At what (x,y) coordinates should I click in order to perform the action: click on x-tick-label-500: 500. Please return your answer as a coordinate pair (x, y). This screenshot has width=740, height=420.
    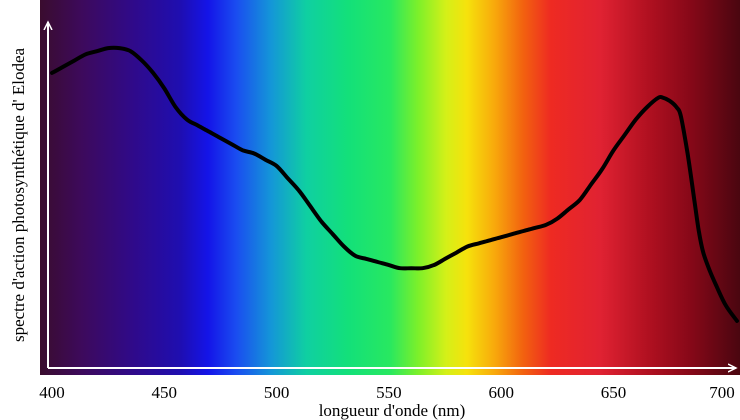
    Looking at the image, I should click on (277, 392).